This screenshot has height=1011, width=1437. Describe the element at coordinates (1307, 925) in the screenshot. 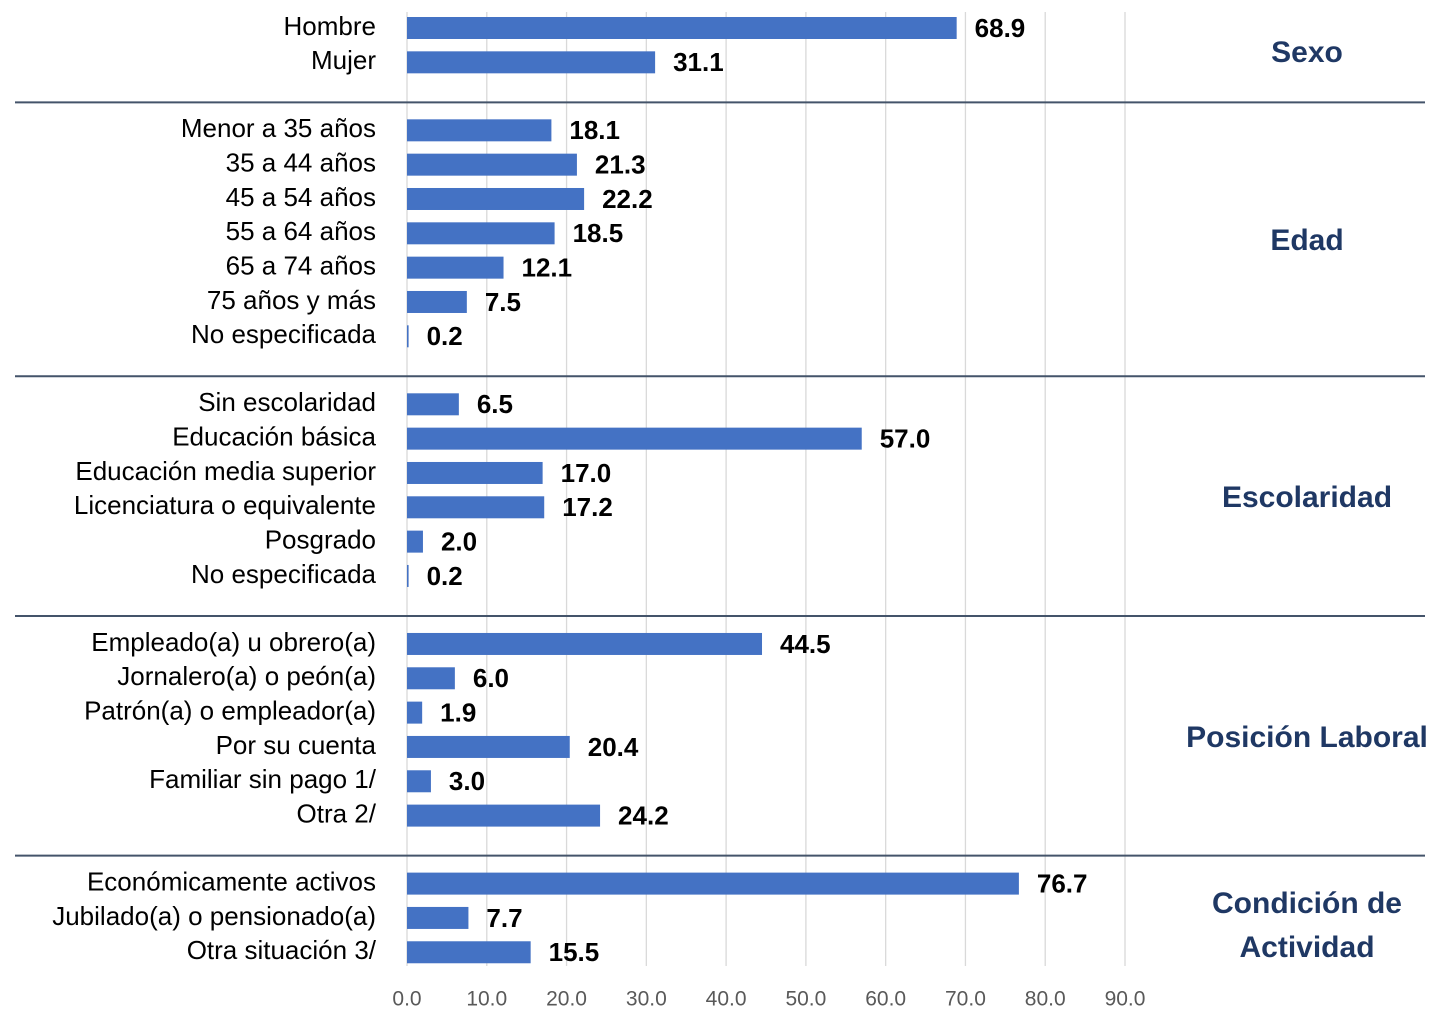

I see `group-label: Condición de Actividad` at that location.